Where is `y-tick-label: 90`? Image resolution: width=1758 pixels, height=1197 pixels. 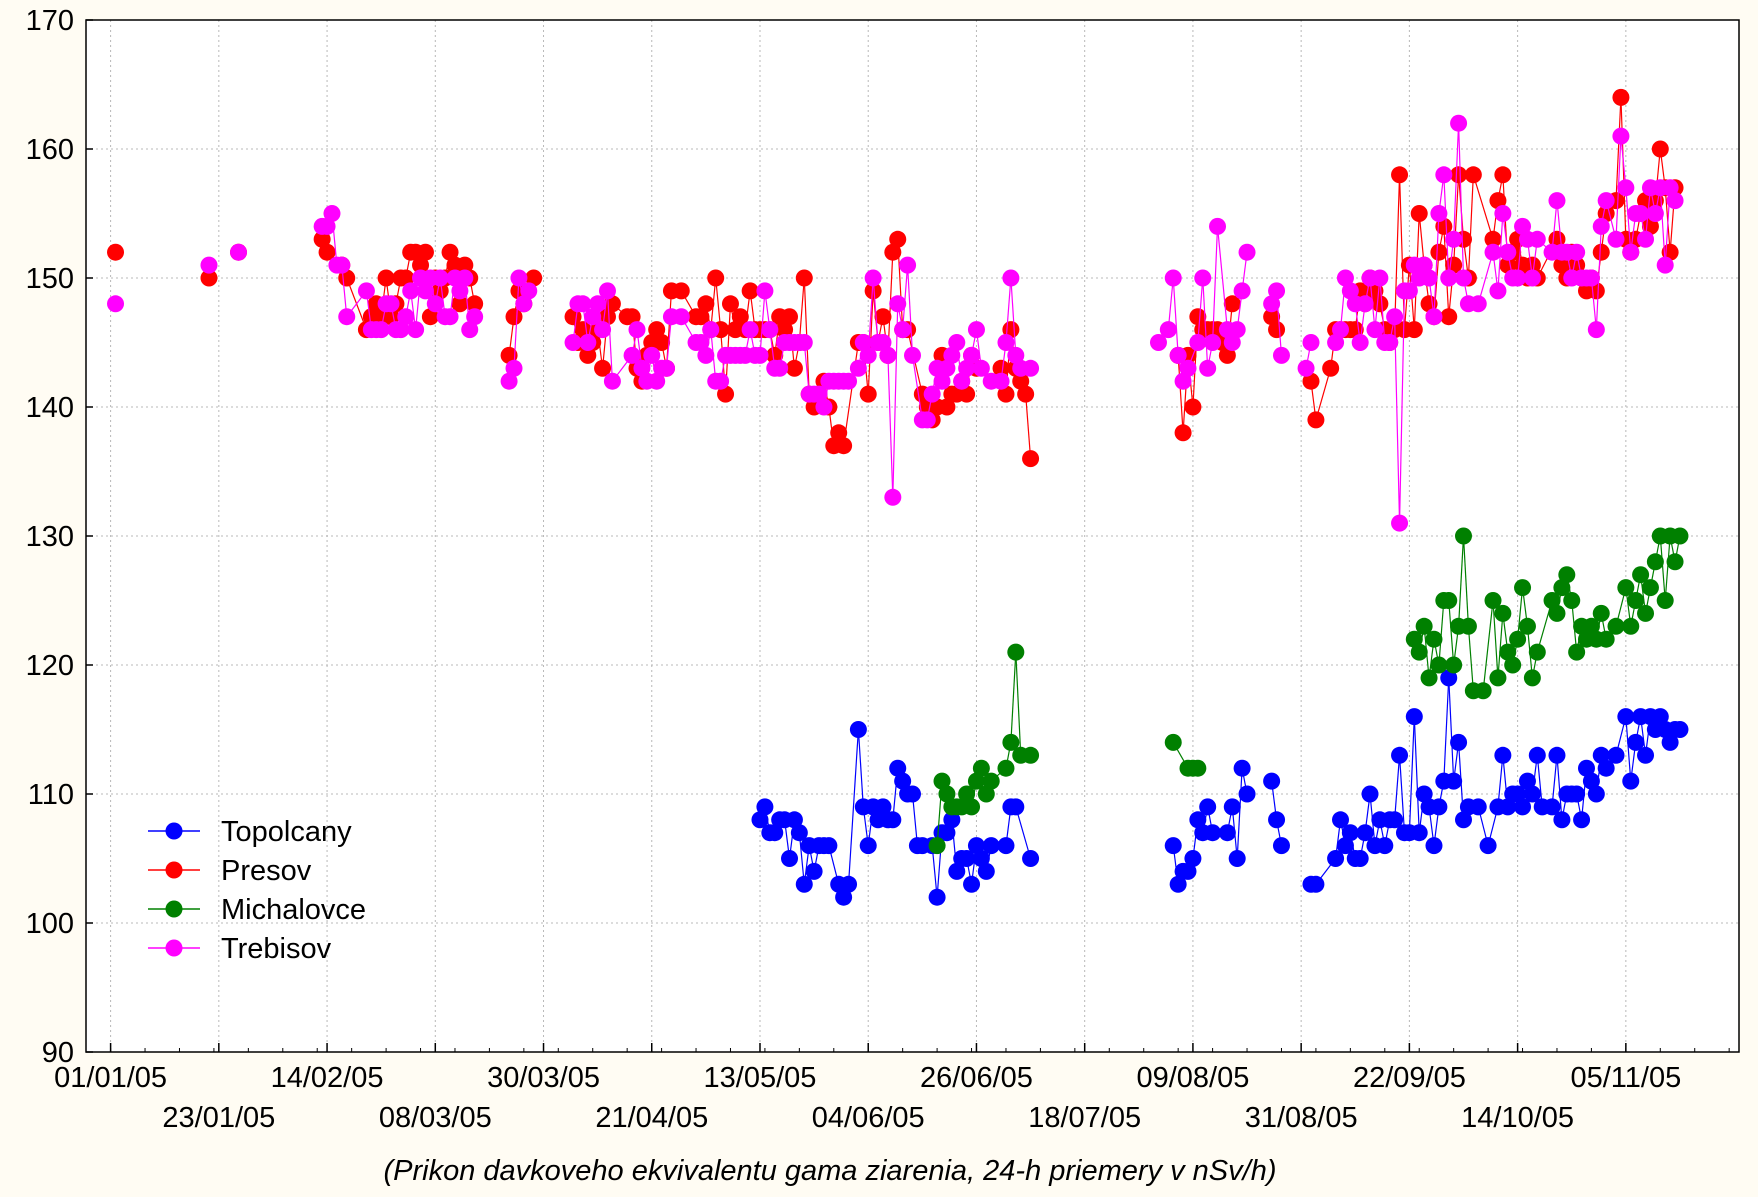 y-tick-label: 90 is located at coordinates (58, 1053).